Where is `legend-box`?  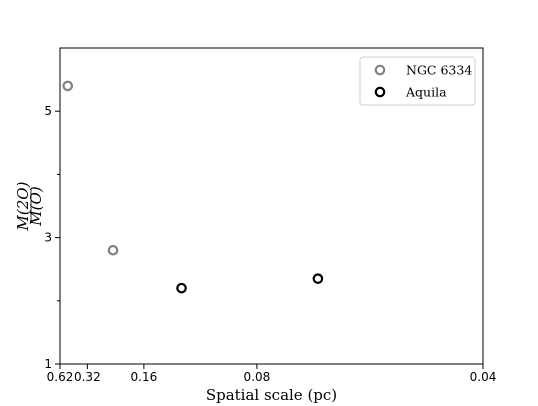
legend-box is located at coordinates (417, 81).